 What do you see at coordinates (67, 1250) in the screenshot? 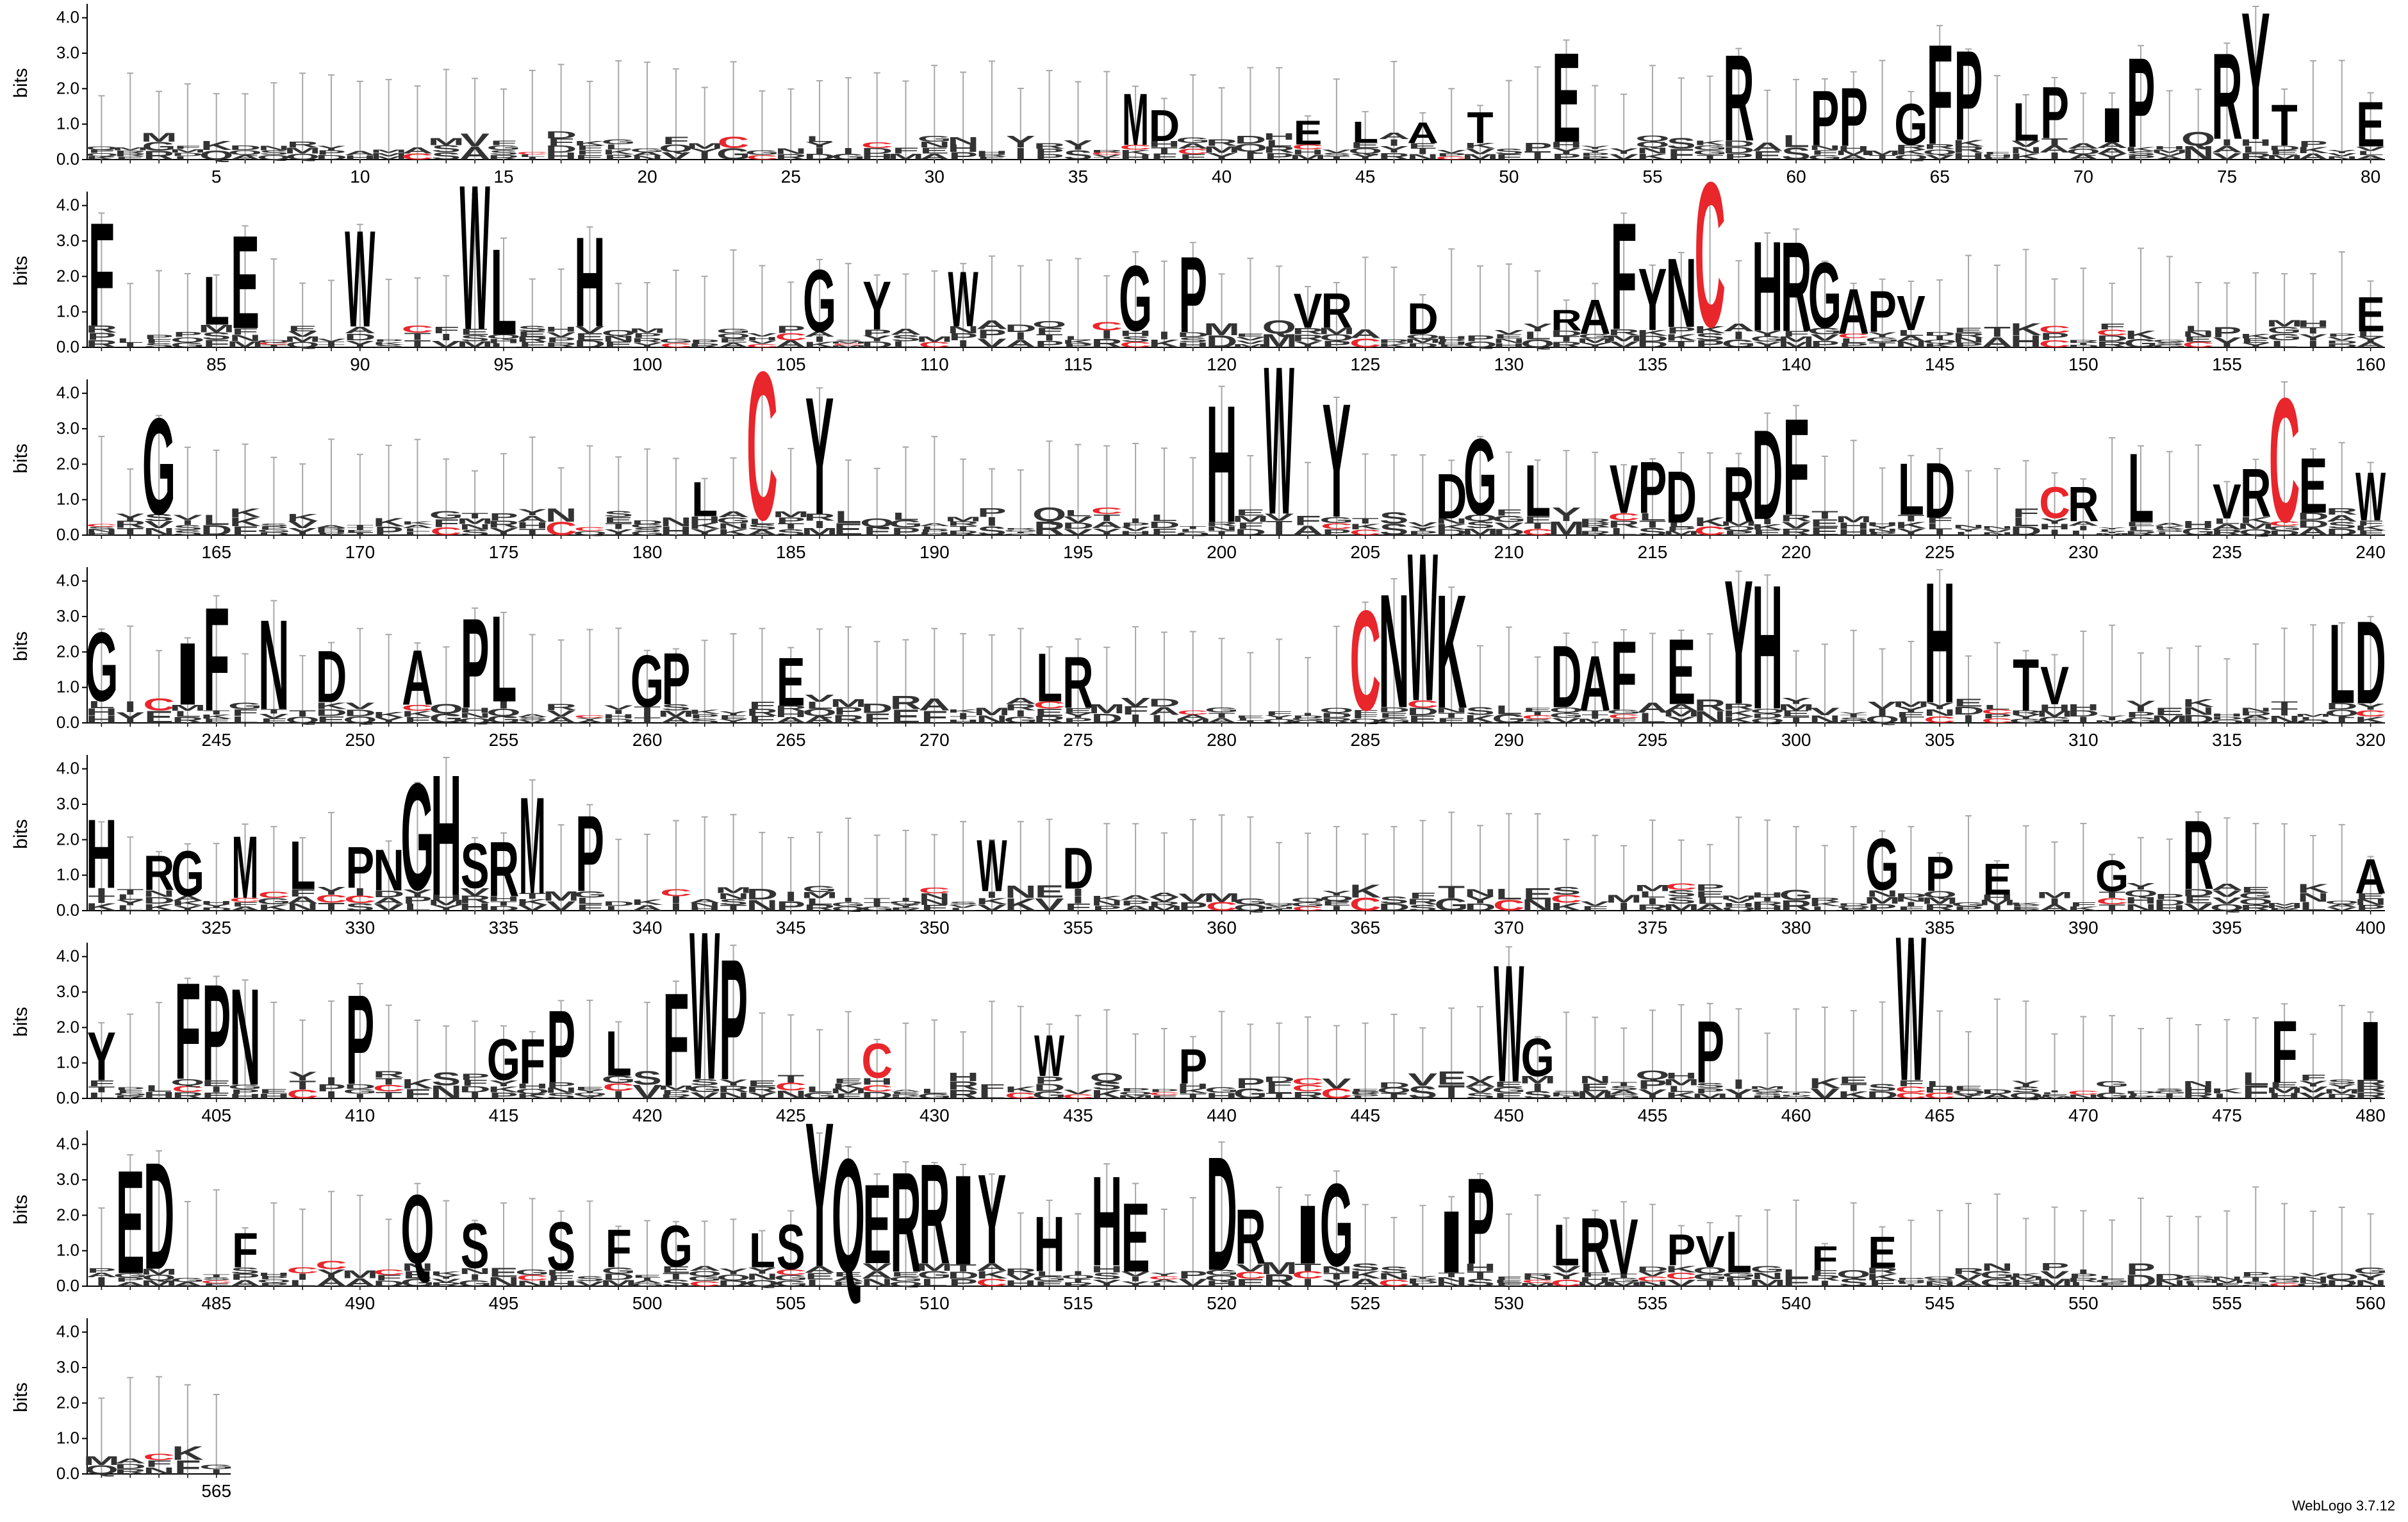
I see `y-tick-label: 1.0` at bounding box center [67, 1250].